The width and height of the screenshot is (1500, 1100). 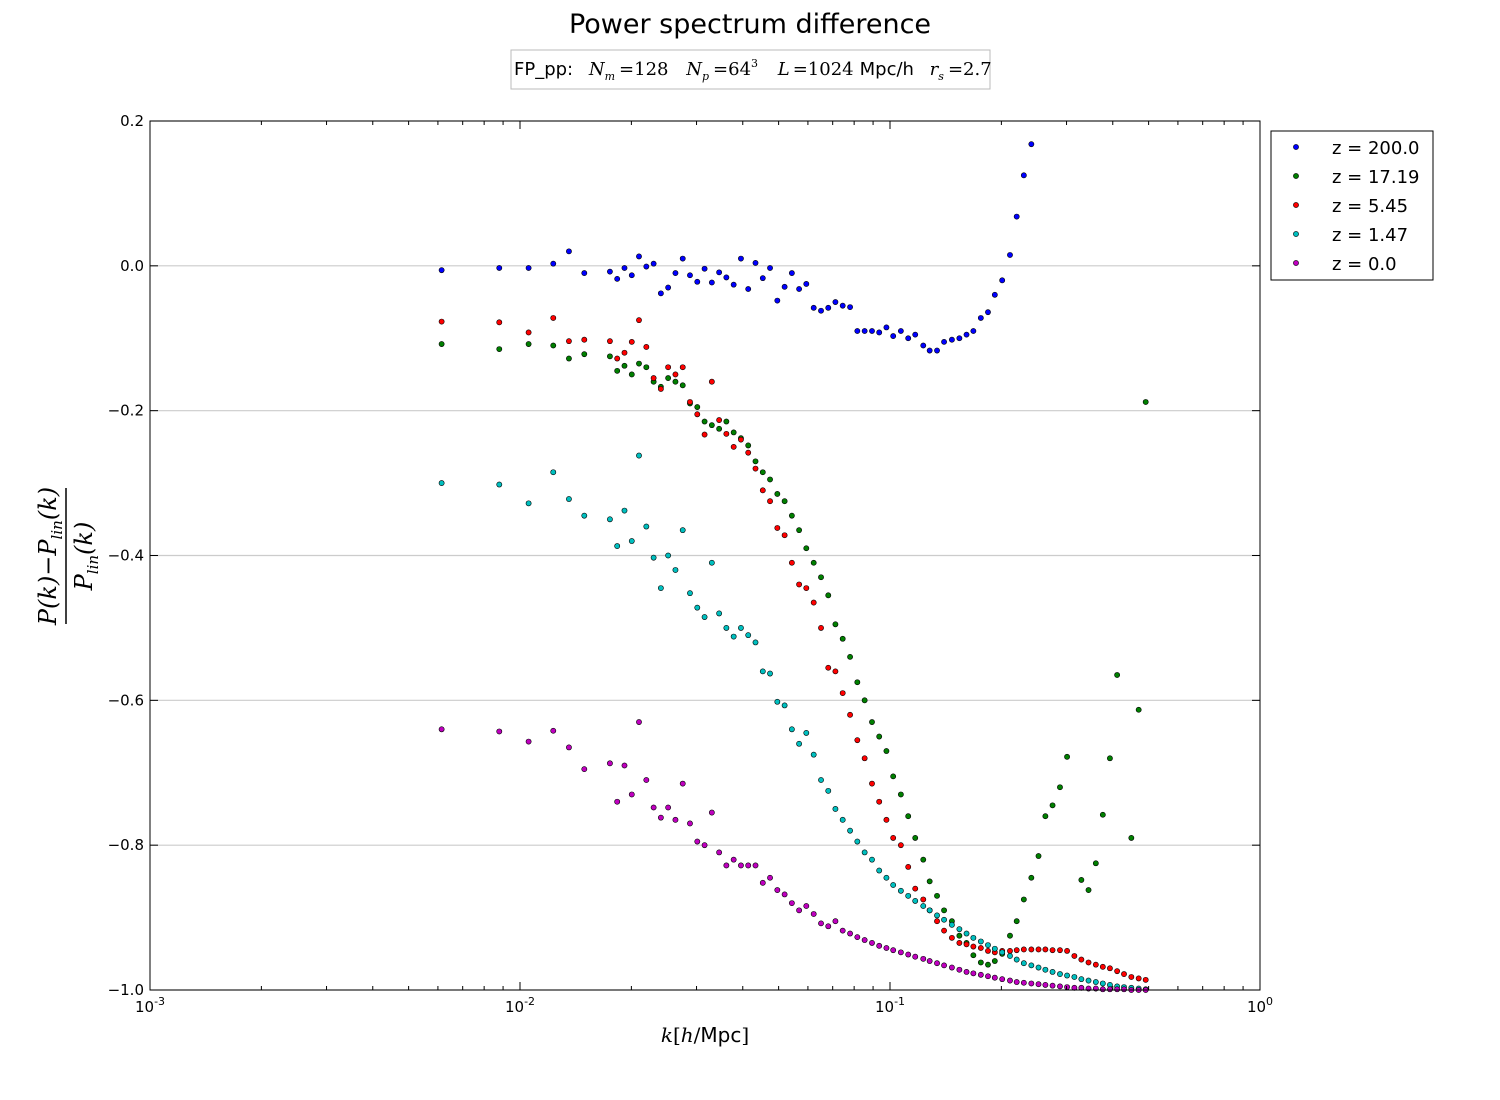 What do you see at coordinates (1376, 148) in the screenshot?
I see `legend-label: z = 200.0` at bounding box center [1376, 148].